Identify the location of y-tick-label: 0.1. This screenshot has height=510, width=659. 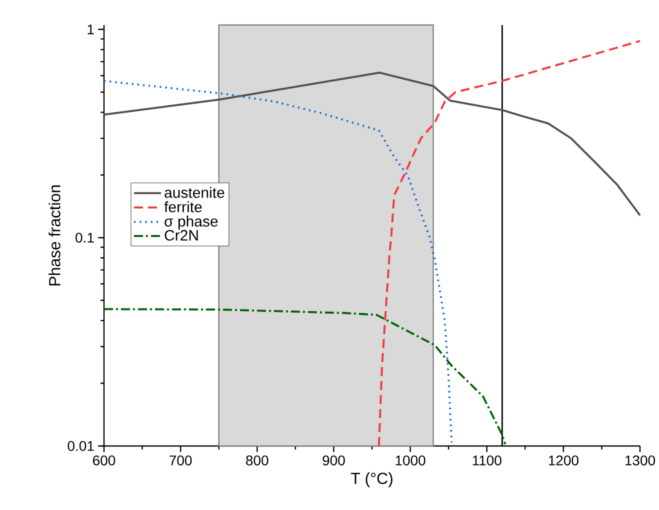
(85, 237).